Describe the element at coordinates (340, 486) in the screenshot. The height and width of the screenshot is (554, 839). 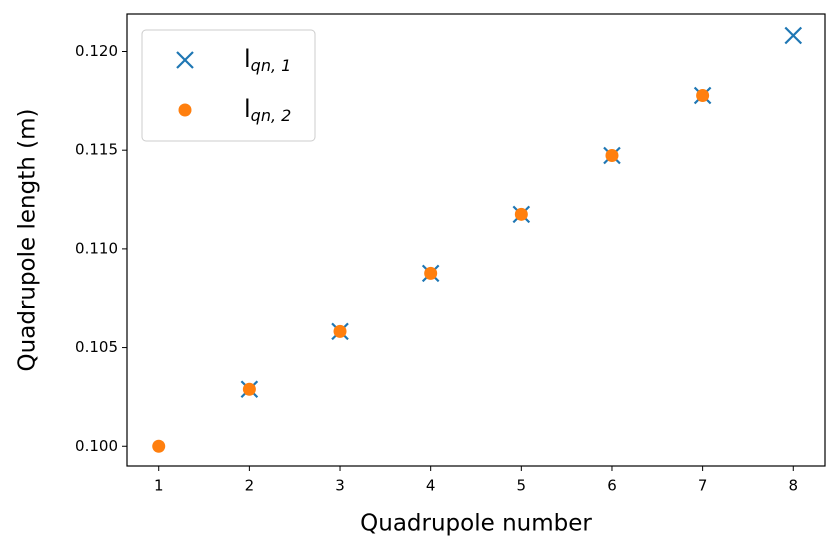
I see `x-tick-label: 3` at that location.